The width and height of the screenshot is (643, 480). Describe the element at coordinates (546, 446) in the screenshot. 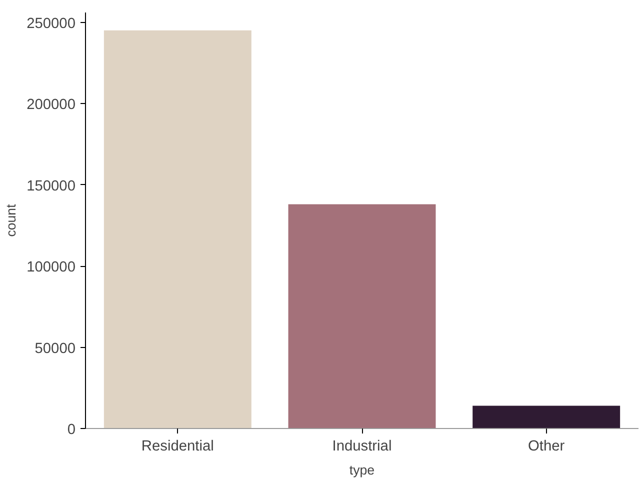

I see `x-tick-label: Other` at that location.